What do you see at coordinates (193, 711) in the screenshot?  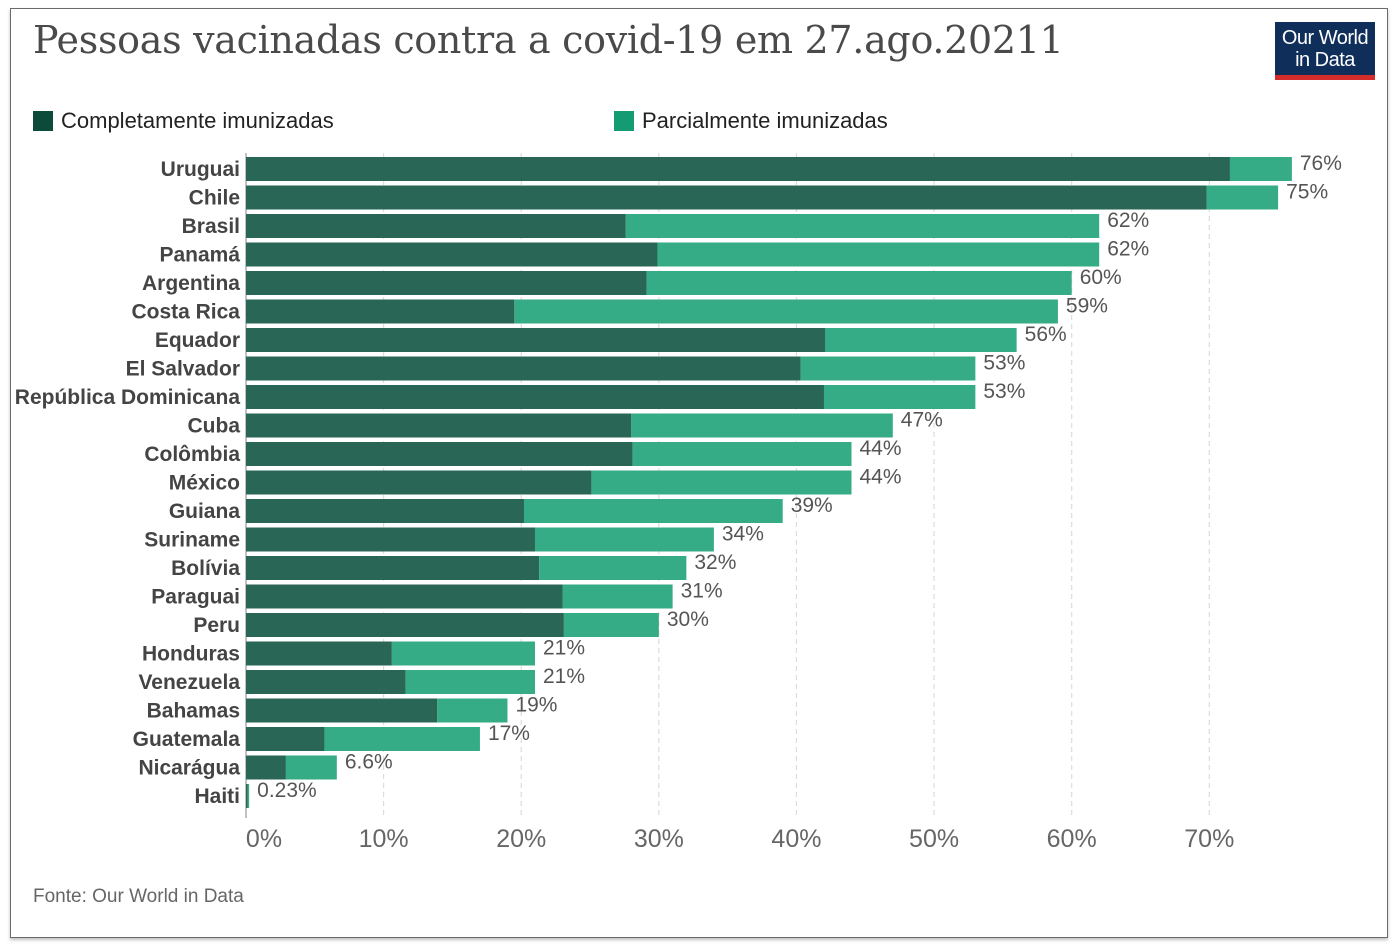 I see `category-label: Bahamas` at bounding box center [193, 711].